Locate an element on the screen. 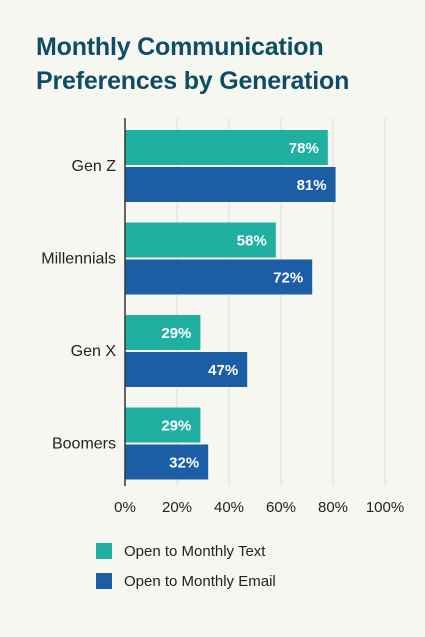 This screenshot has height=637, width=425. bar-value-label: 58% is located at coordinates (252, 241).